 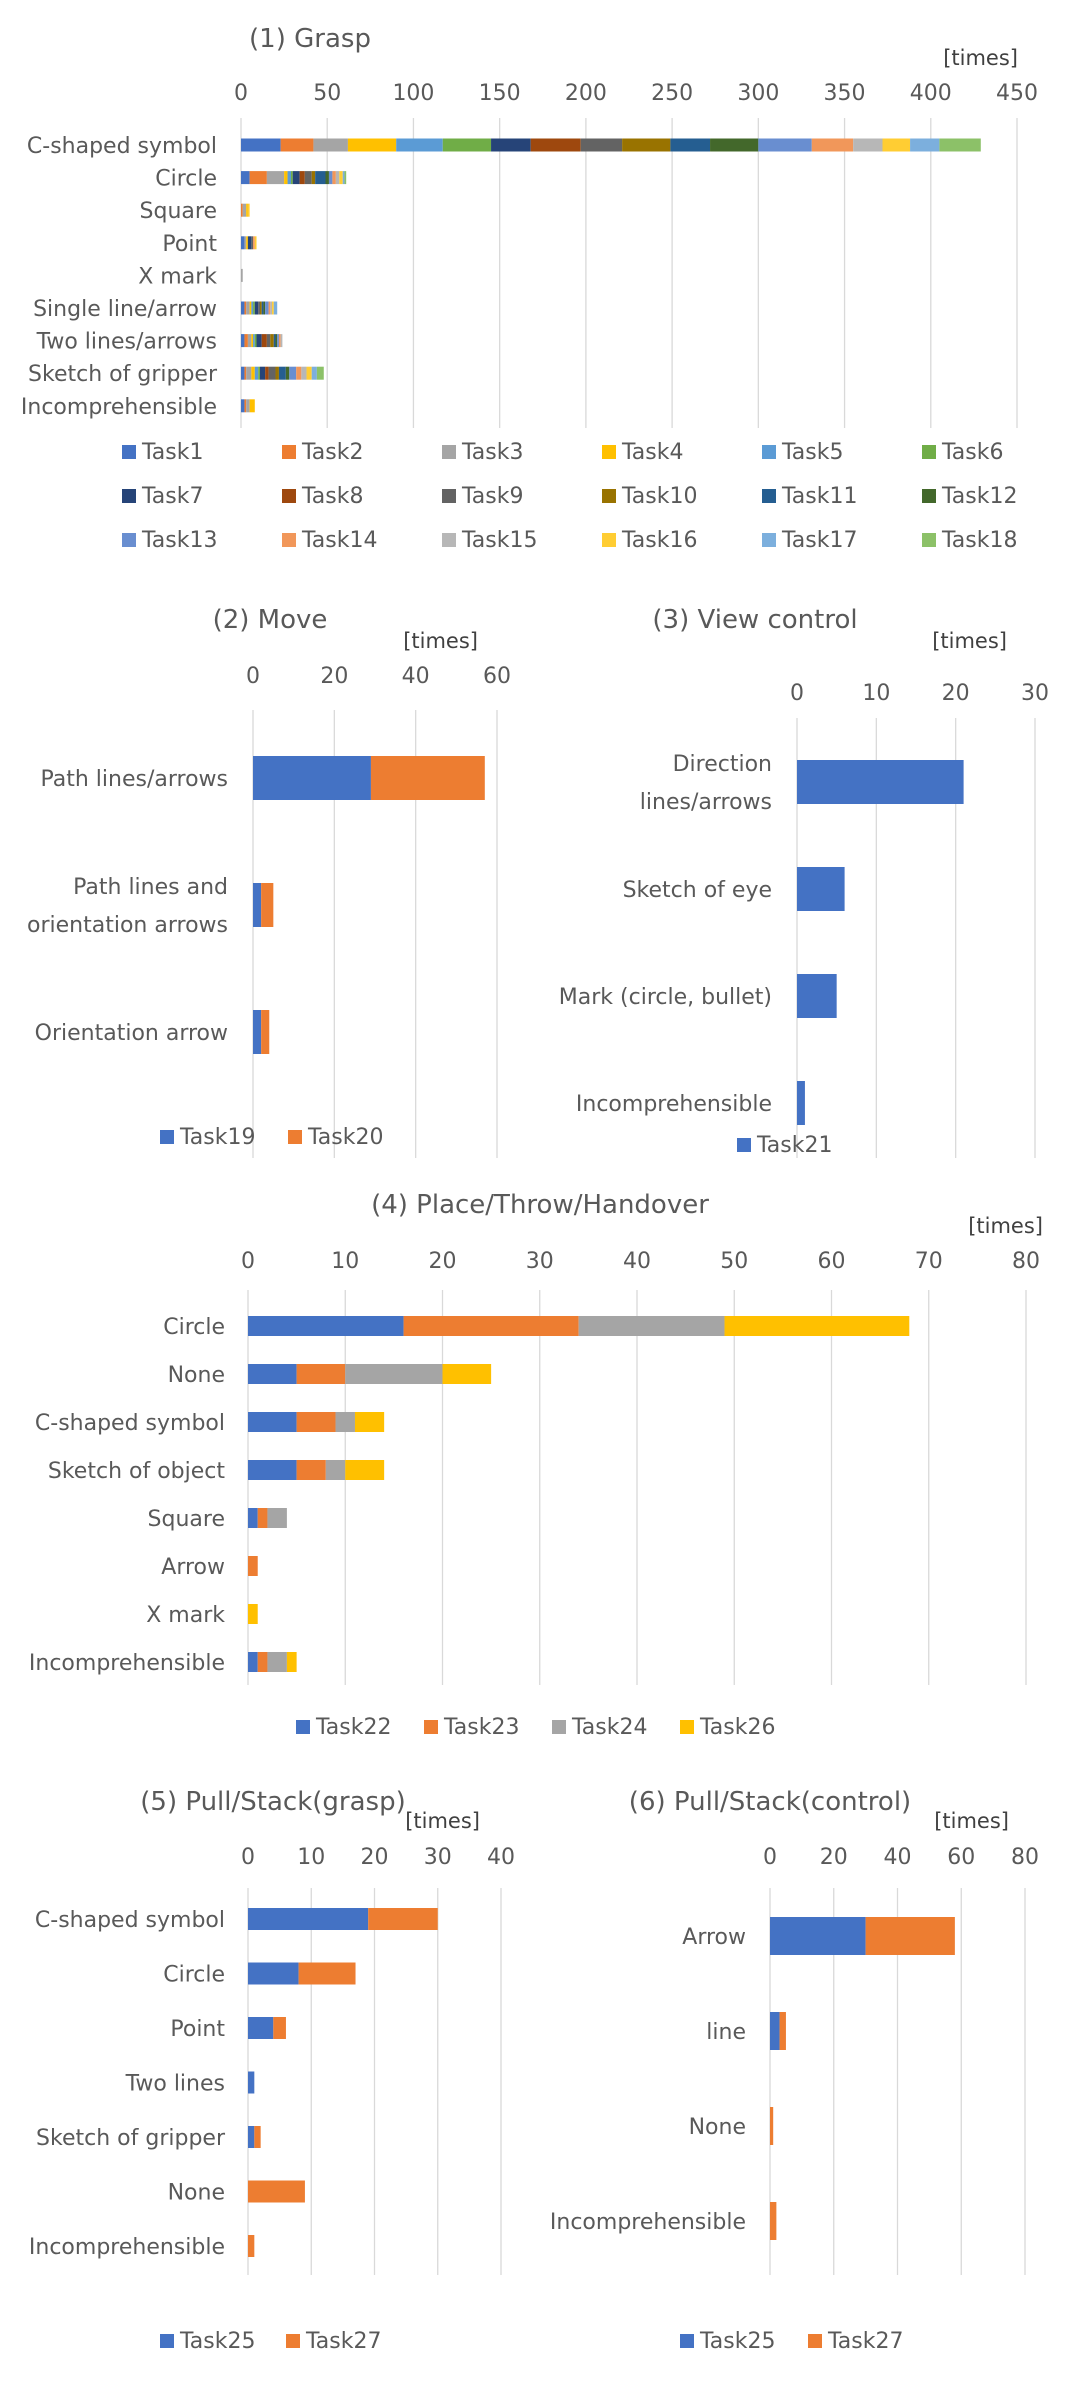 What do you see at coordinates (832, 1261) in the screenshot?
I see `x-tick-label: 60` at bounding box center [832, 1261].